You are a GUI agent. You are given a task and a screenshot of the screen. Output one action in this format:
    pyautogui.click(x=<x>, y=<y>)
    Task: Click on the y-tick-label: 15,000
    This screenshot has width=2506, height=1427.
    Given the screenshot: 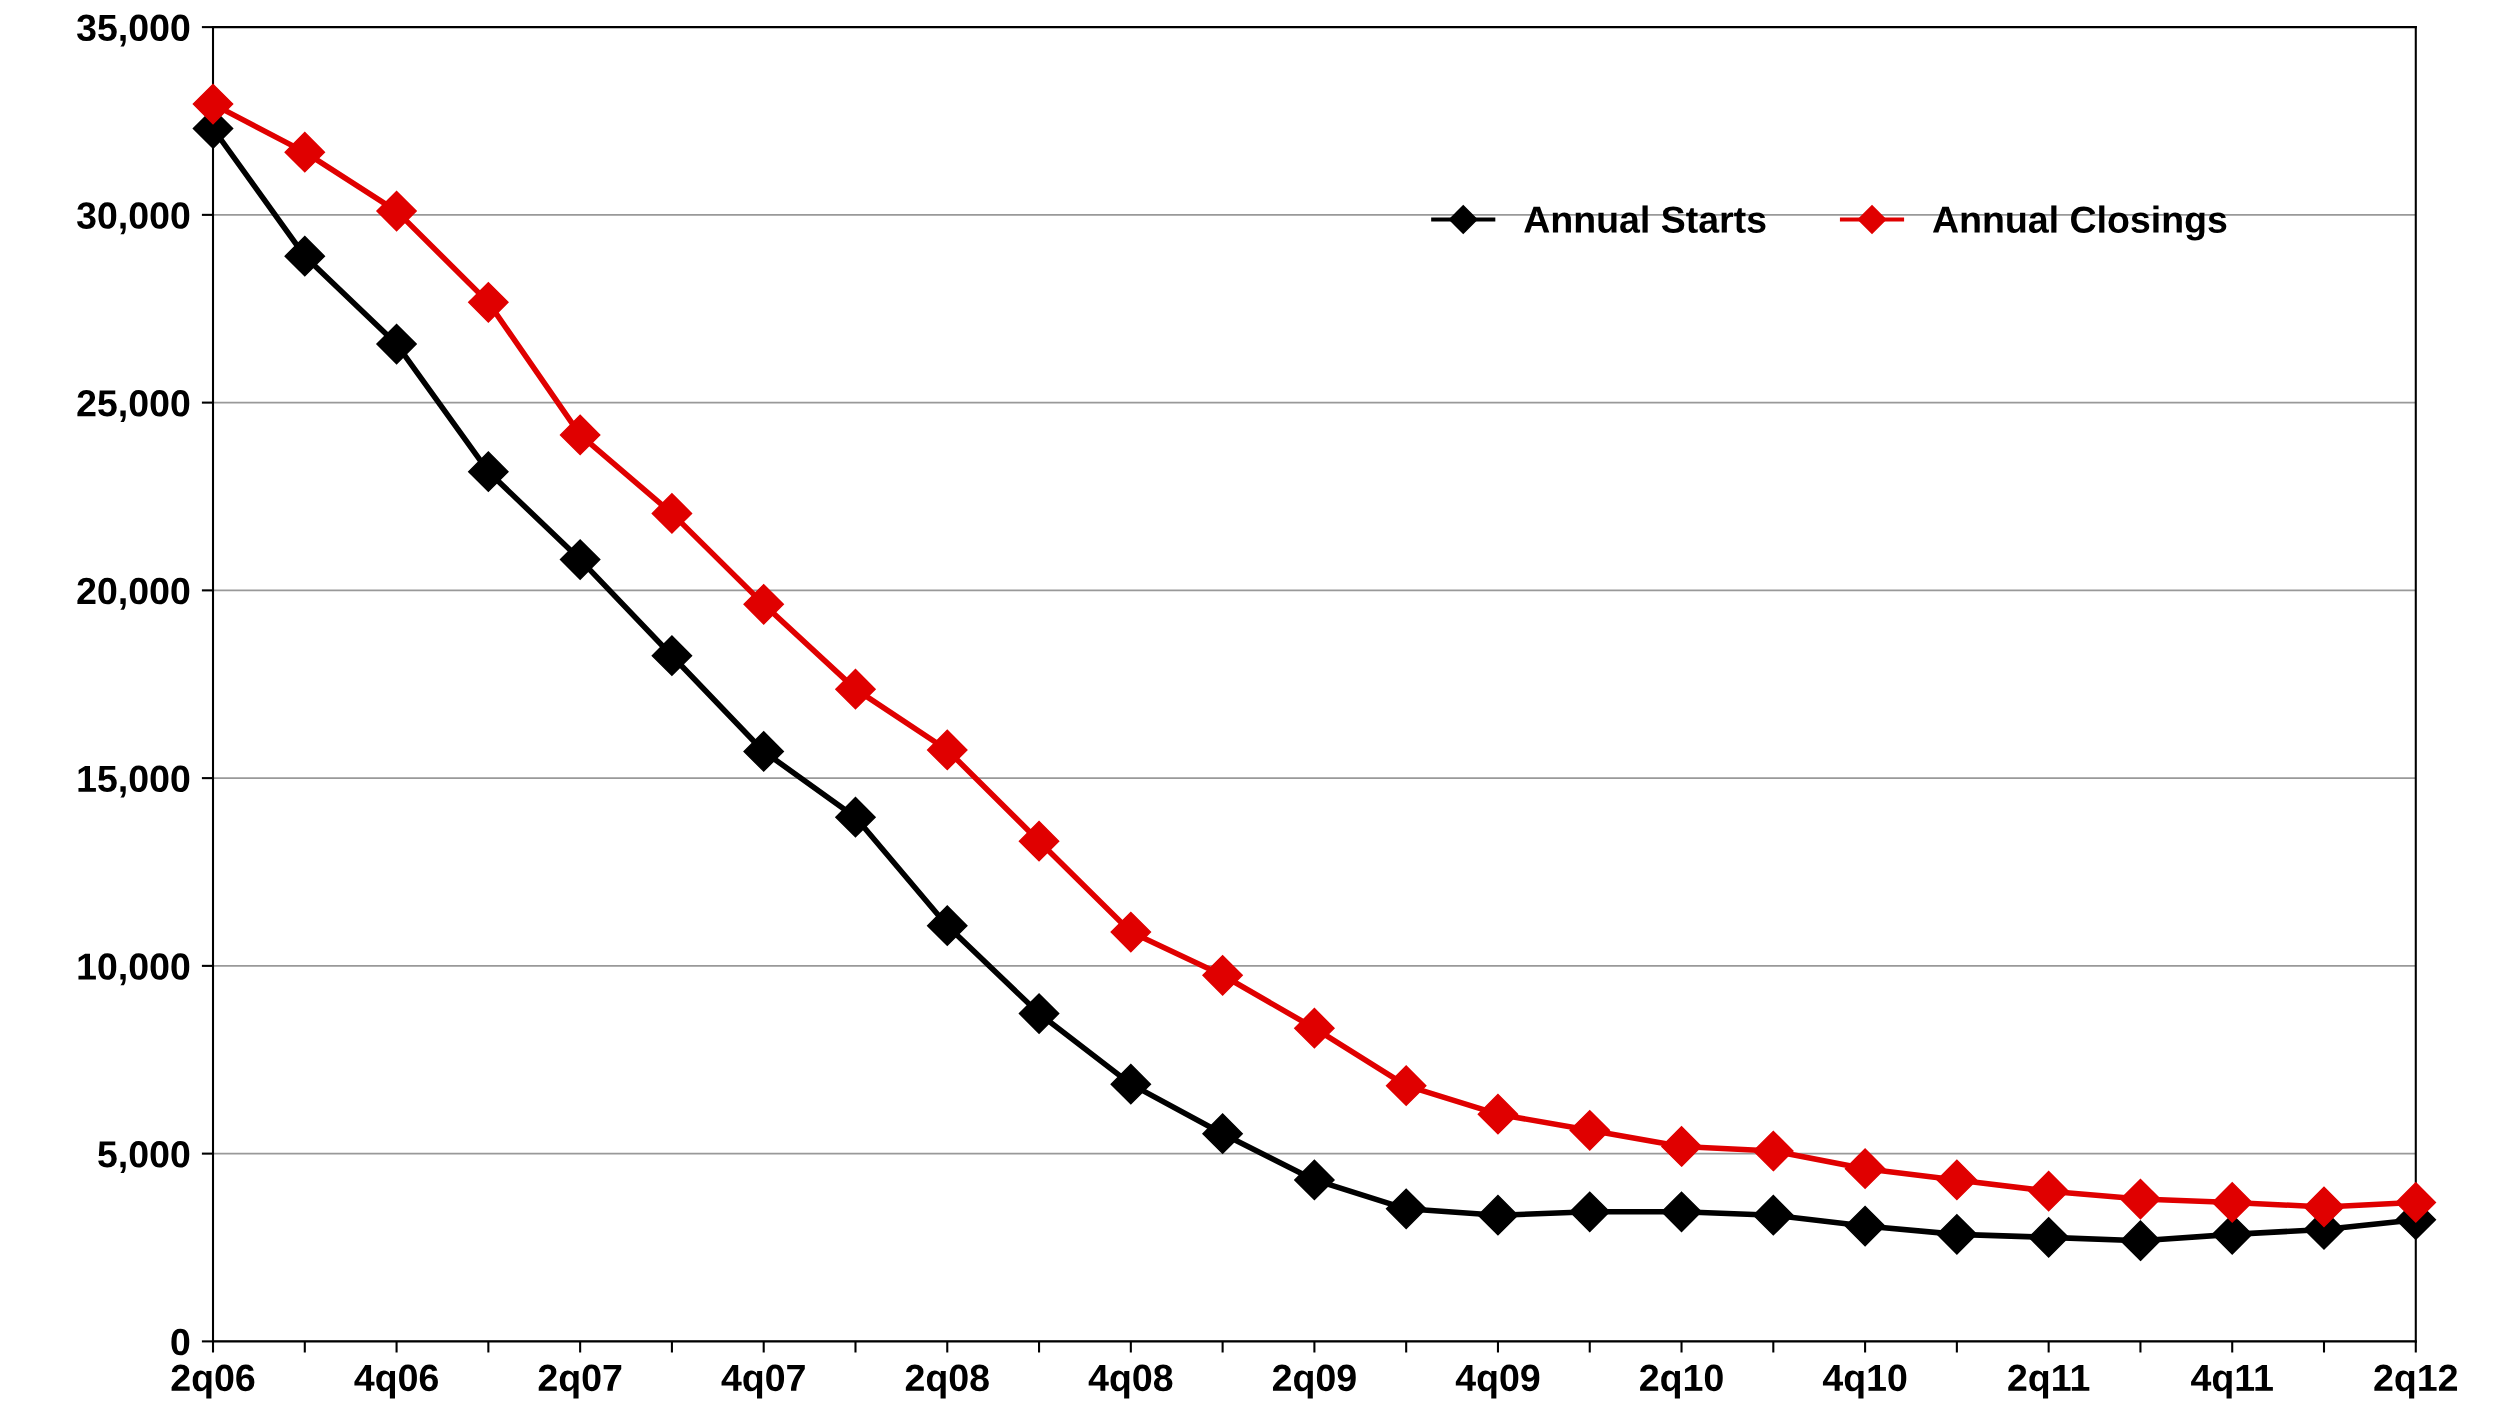 What is the action you would take?
    pyautogui.click(x=134, y=781)
    